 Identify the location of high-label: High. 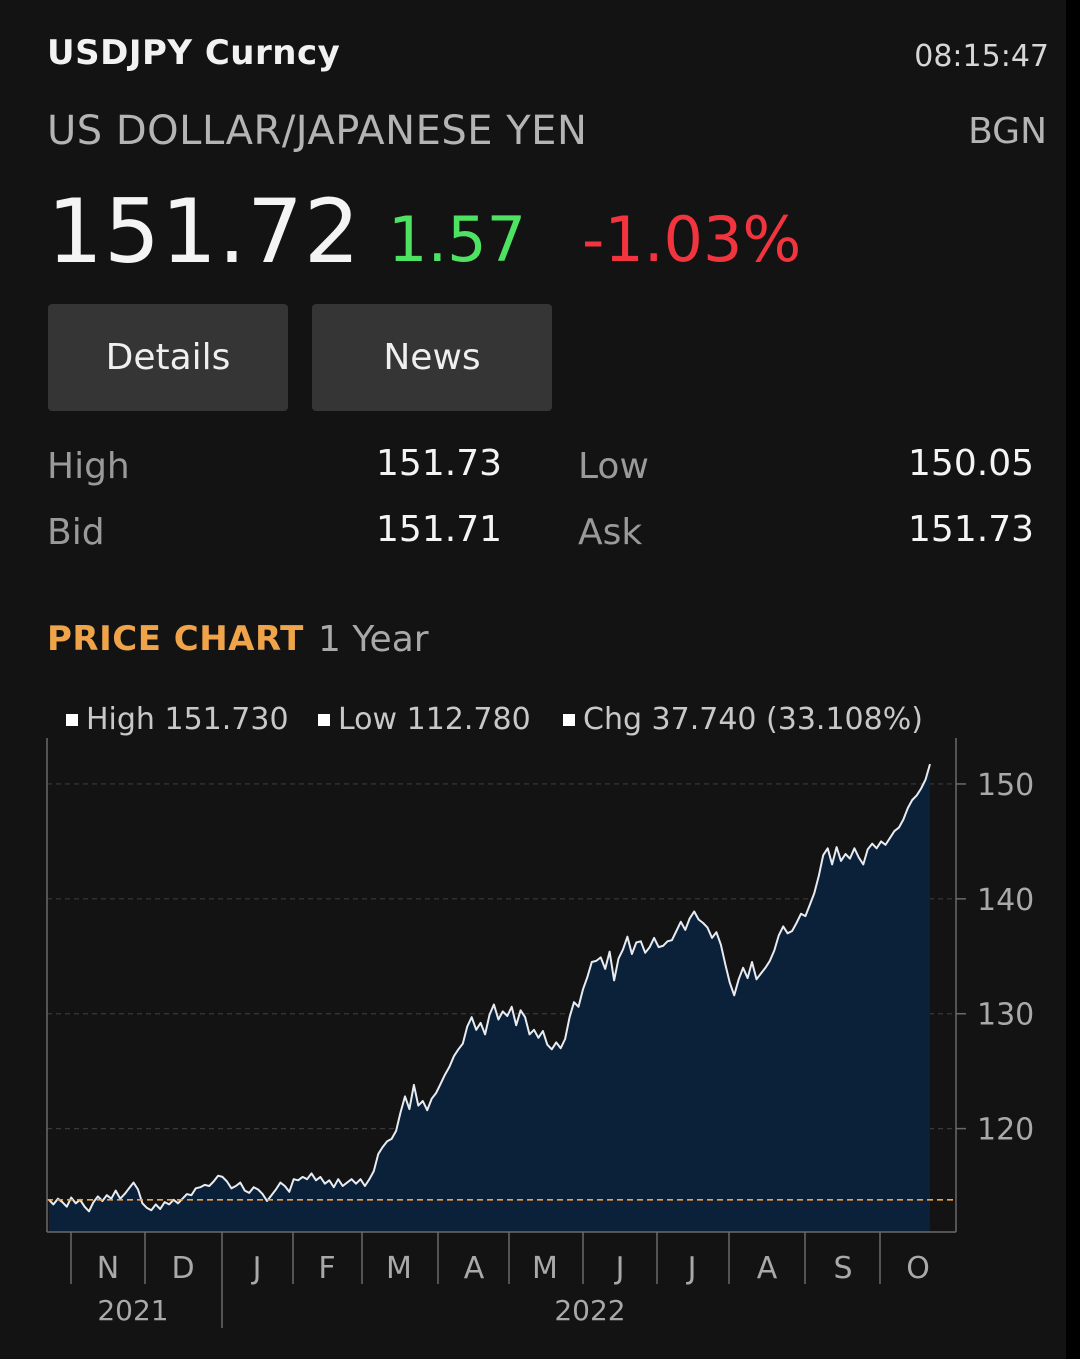
(88, 466).